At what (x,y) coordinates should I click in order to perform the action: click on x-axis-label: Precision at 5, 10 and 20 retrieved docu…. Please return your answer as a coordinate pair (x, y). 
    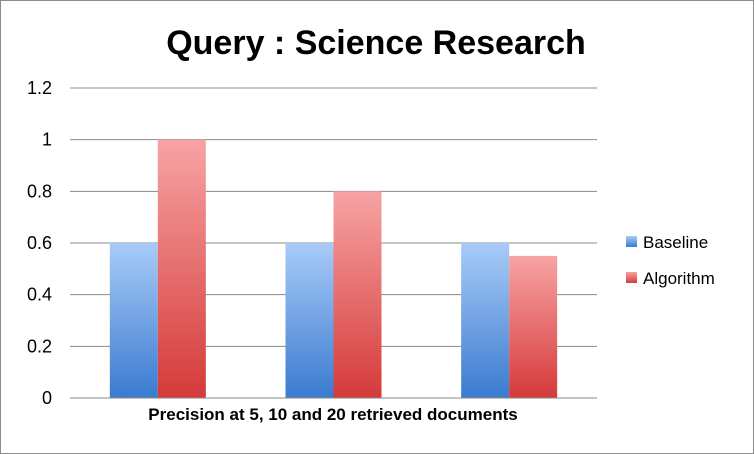
    Looking at the image, I should click on (332, 414).